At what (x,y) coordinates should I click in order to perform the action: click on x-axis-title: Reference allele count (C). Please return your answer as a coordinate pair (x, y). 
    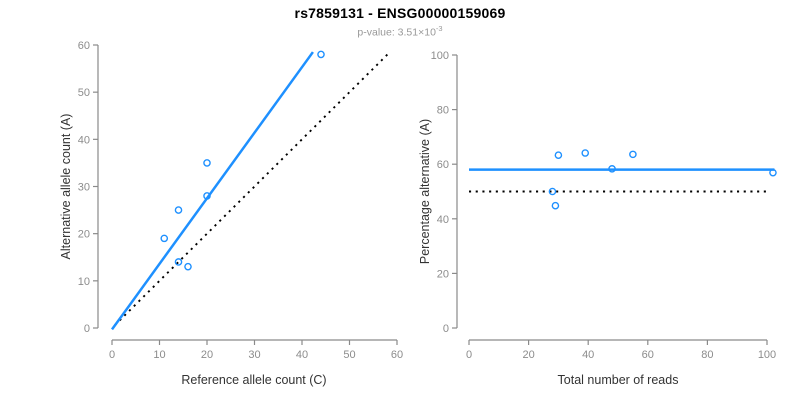
    Looking at the image, I should click on (253, 380).